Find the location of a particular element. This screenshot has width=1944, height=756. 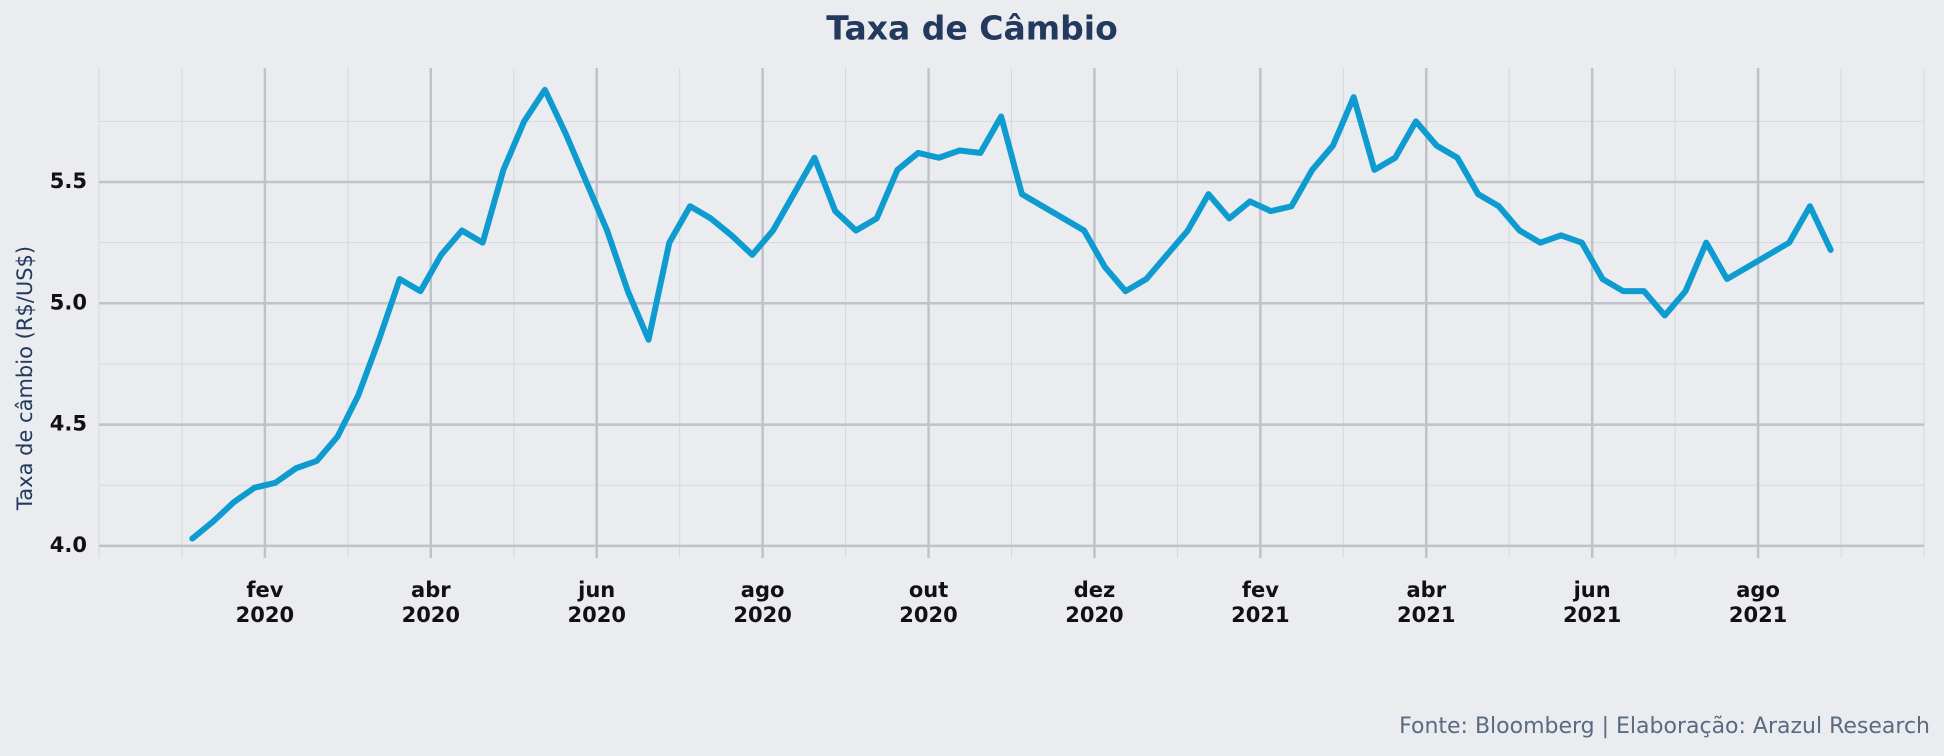

y-tick-label: 4.5 is located at coordinates (68, 424).